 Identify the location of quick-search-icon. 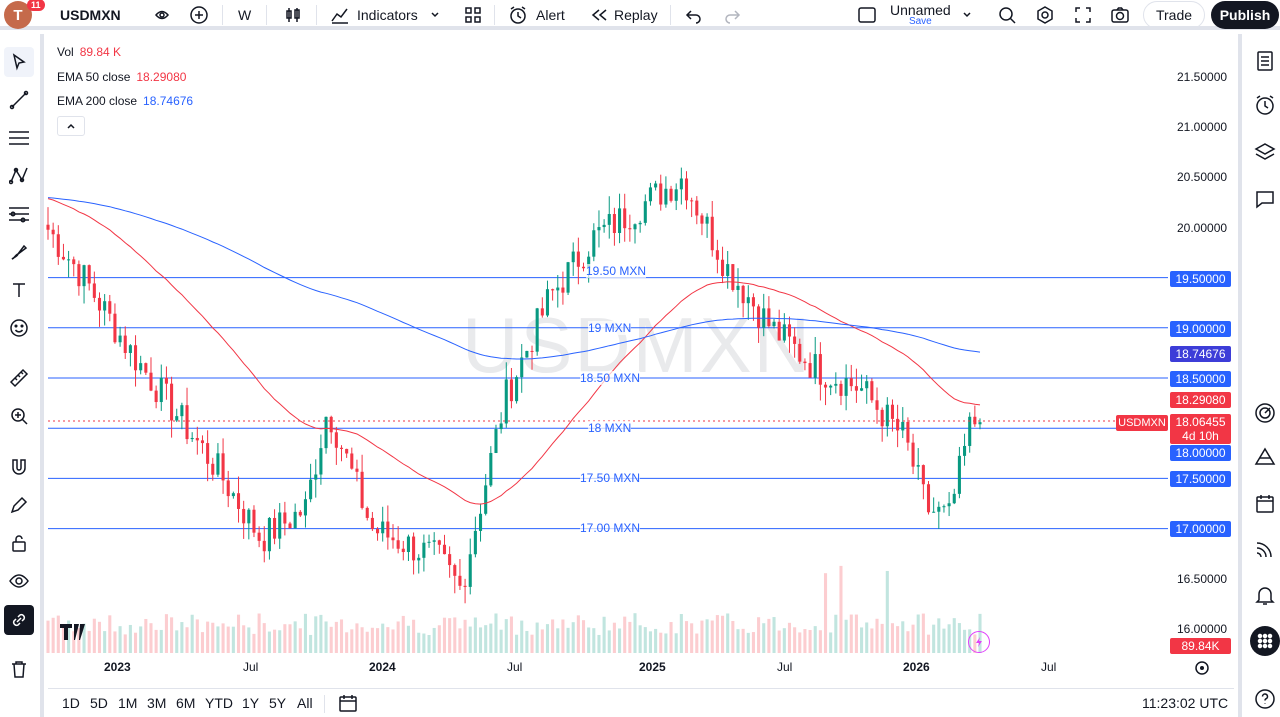
(1007, 15).